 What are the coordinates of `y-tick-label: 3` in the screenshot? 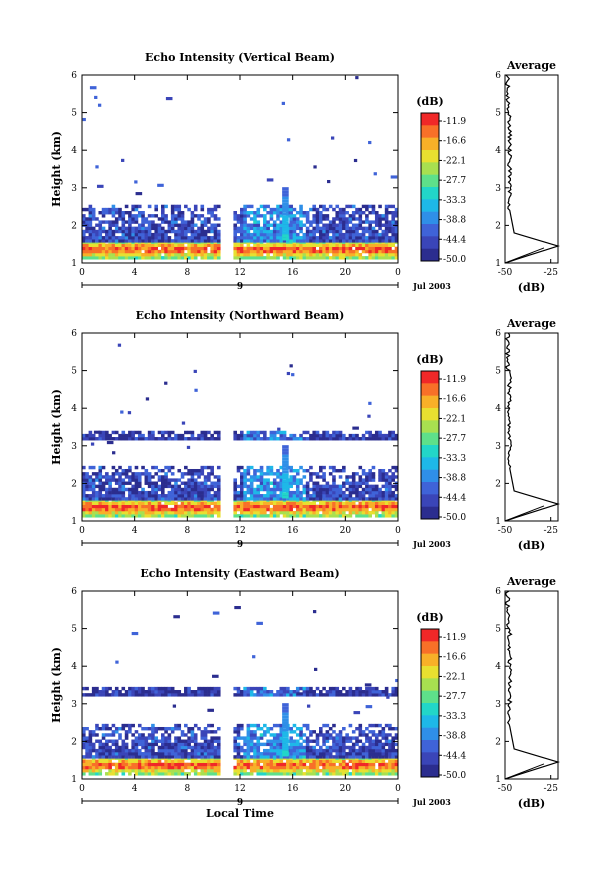 It's located at (74, 447).